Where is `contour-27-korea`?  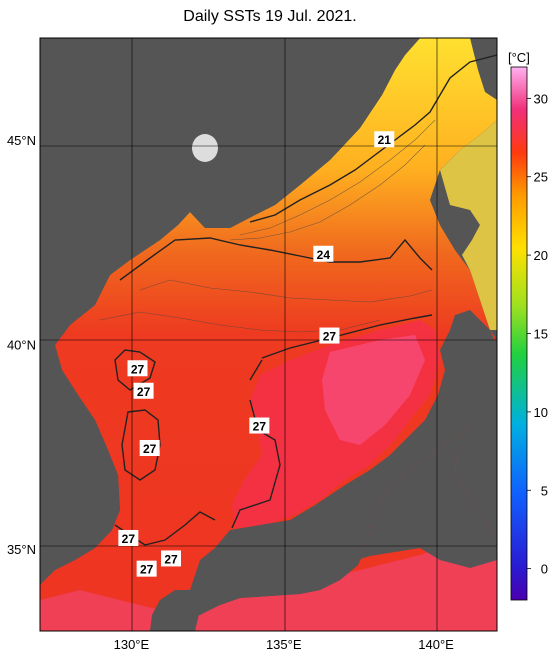 contour-27-korea is located at coordinates (141, 445).